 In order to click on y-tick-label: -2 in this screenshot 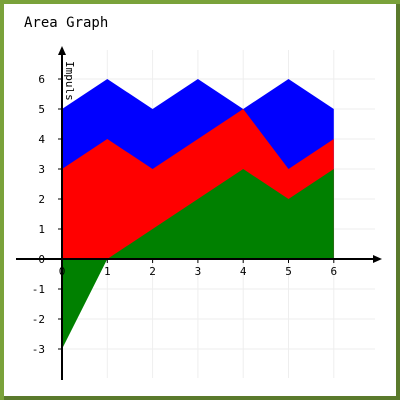, I will do `click(38, 319)`.